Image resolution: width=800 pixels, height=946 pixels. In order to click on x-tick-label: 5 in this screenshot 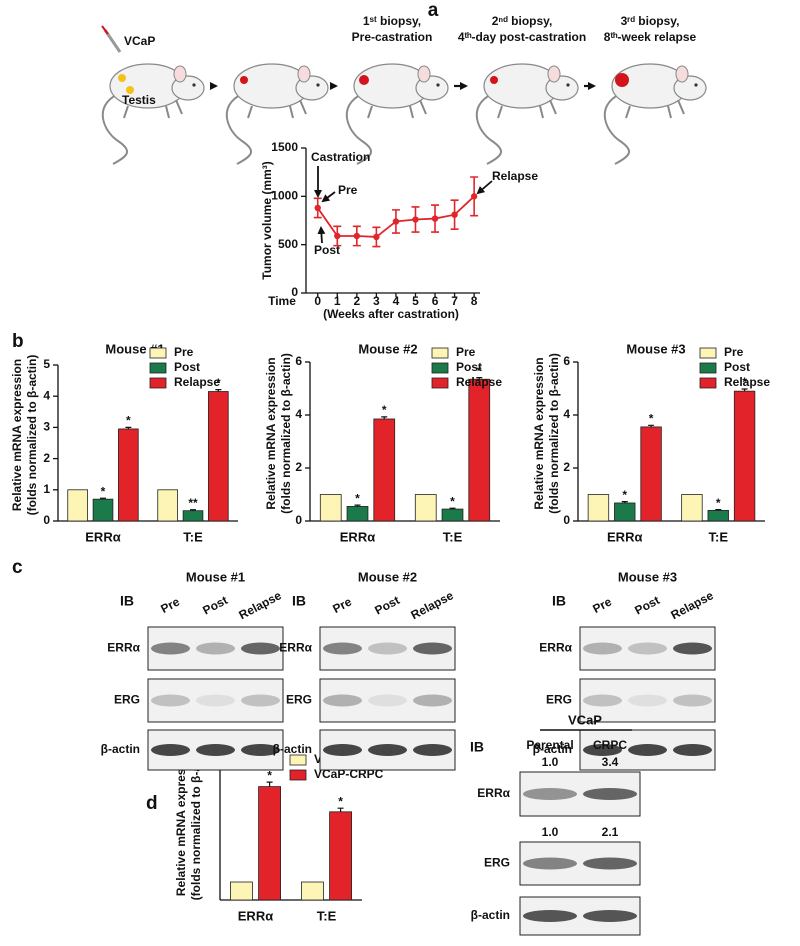, I will do `click(415, 301)`.